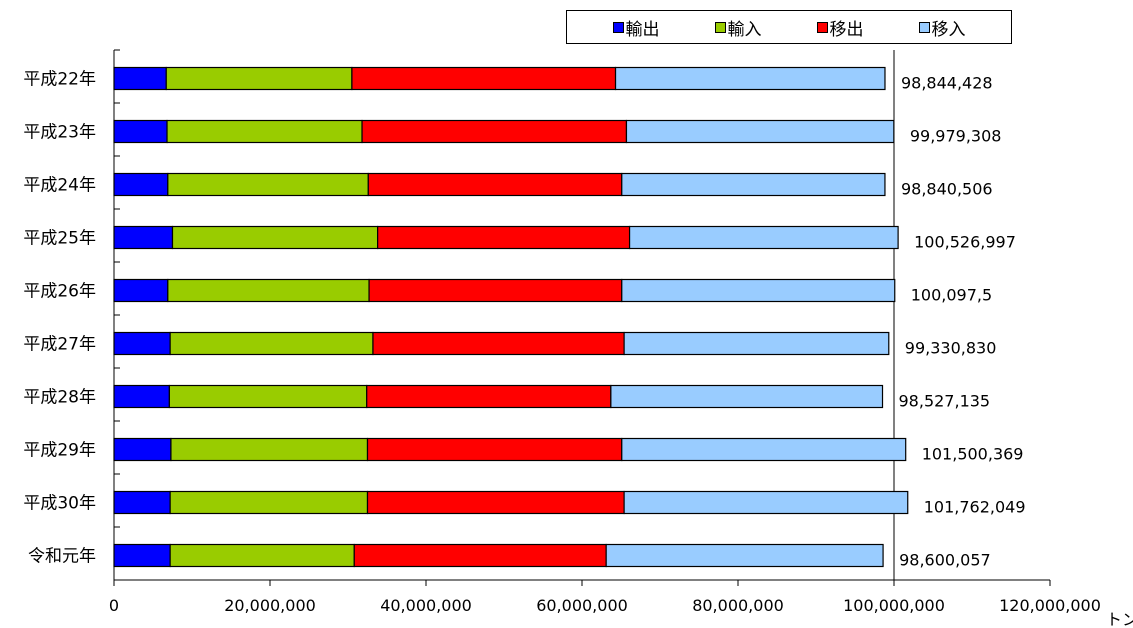 This screenshot has height=628, width=1133. What do you see at coordinates (1050, 605) in the screenshot?
I see `x-tick-label: 120,000,000` at bounding box center [1050, 605].